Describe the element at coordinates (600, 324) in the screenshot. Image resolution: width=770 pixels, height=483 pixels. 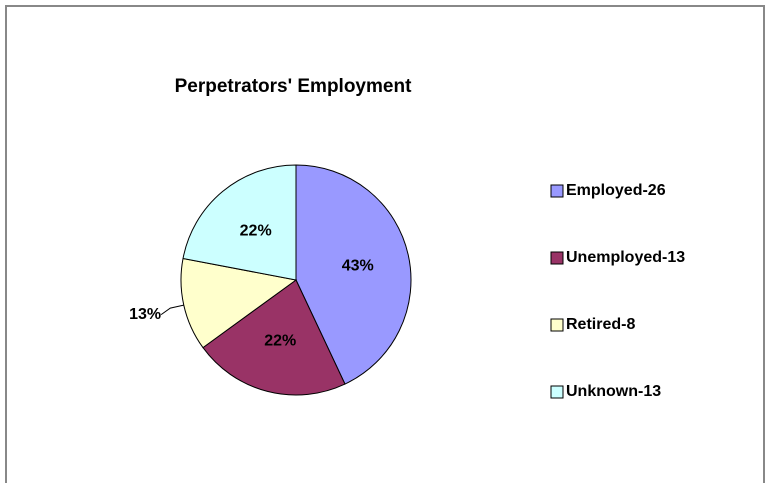
I see `legend-label: Retired-8` at that location.